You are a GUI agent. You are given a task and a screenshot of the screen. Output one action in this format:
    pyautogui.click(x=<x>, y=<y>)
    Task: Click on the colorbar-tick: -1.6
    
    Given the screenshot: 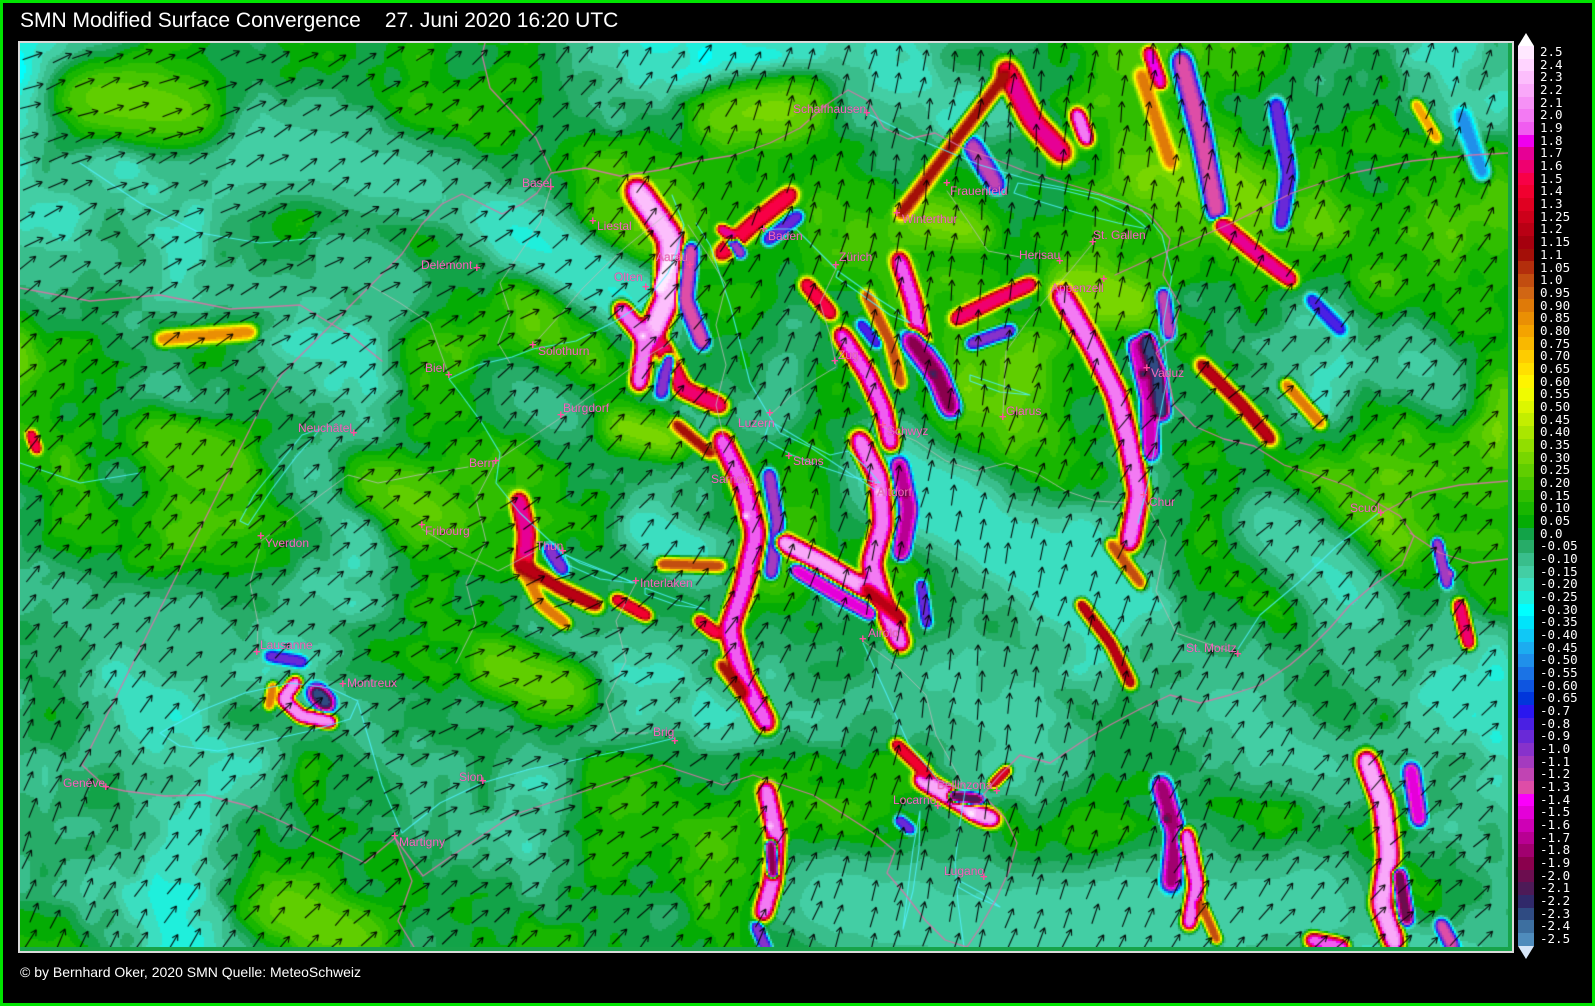 What is the action you would take?
    pyautogui.click(x=1555, y=825)
    